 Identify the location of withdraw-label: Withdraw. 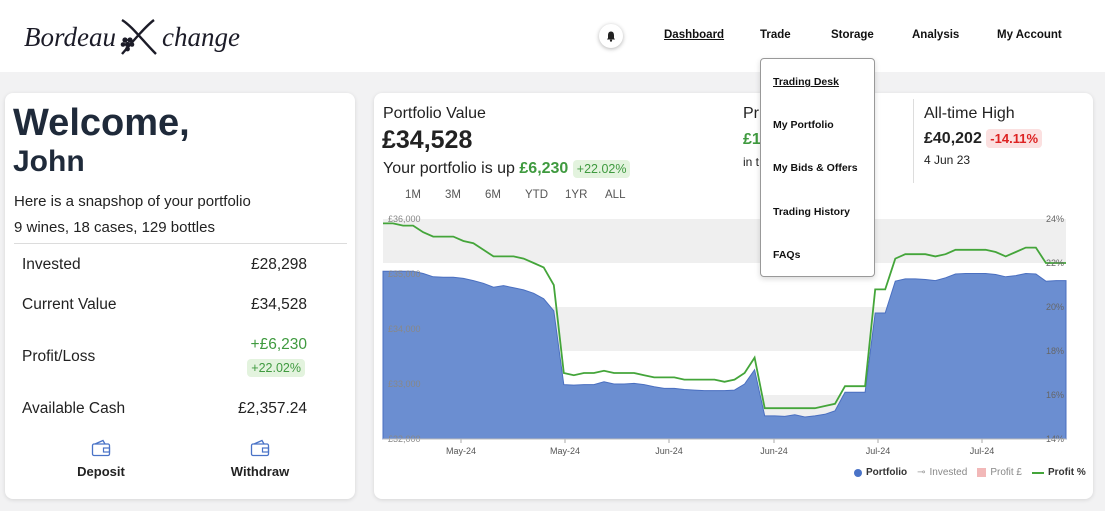
(260, 471).